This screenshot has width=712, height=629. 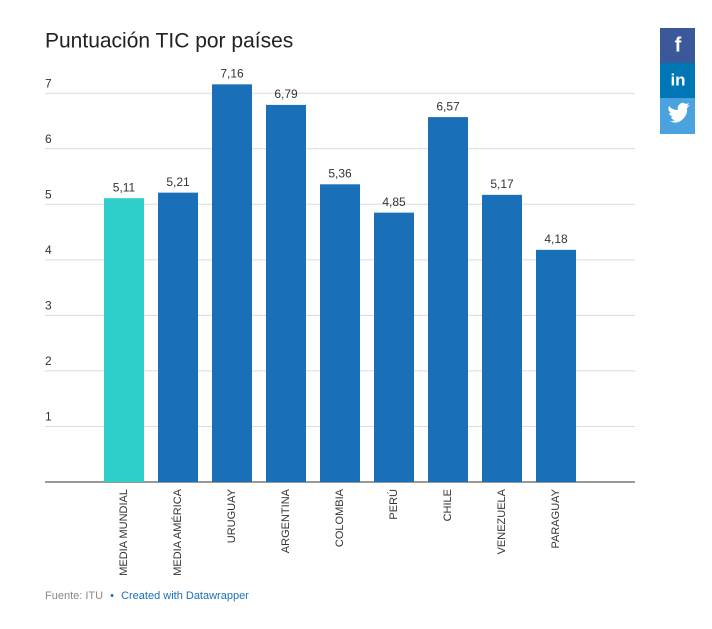 What do you see at coordinates (556, 518) in the screenshot?
I see `x-tick-label: PARAGUAY` at bounding box center [556, 518].